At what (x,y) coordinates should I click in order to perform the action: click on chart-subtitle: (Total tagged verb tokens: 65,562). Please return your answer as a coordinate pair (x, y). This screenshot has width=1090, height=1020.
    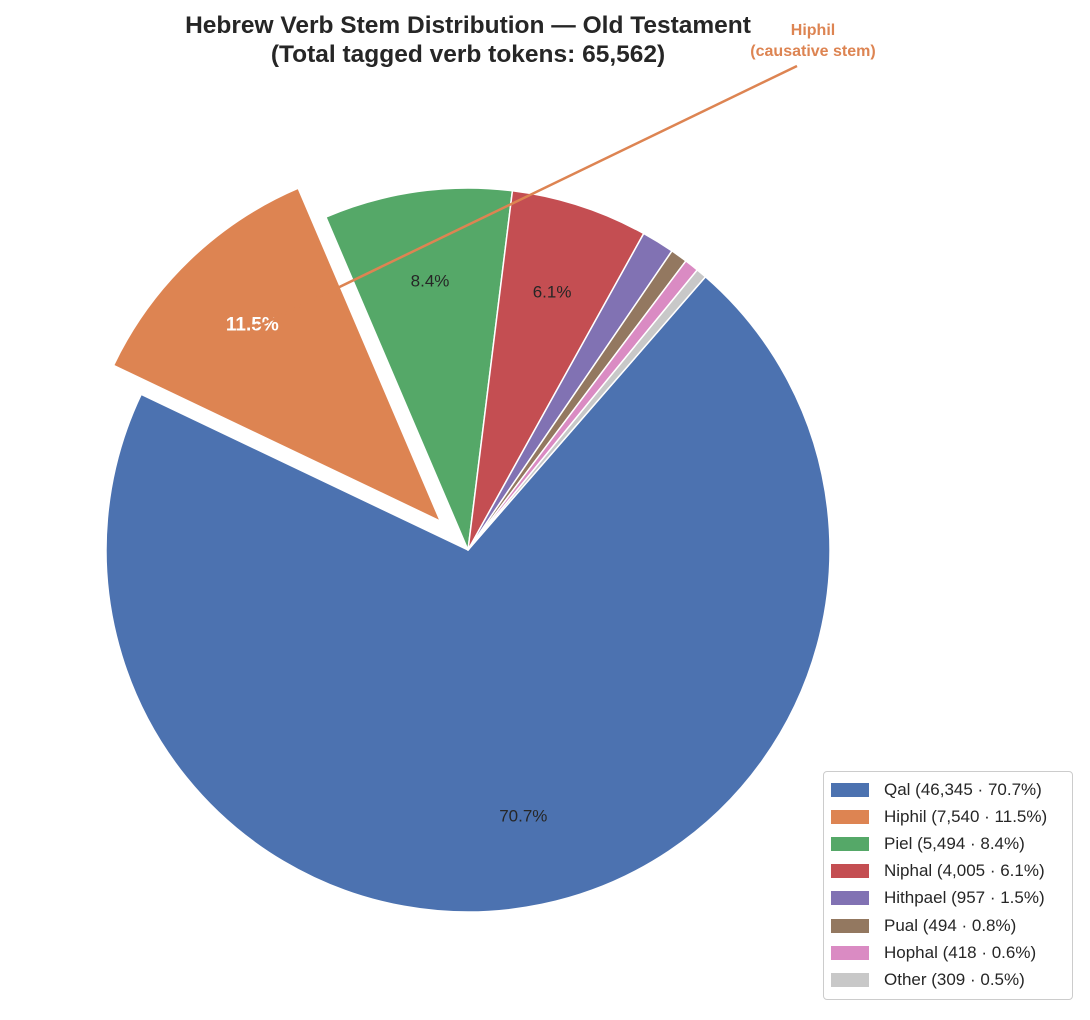
    Looking at the image, I should click on (468, 54).